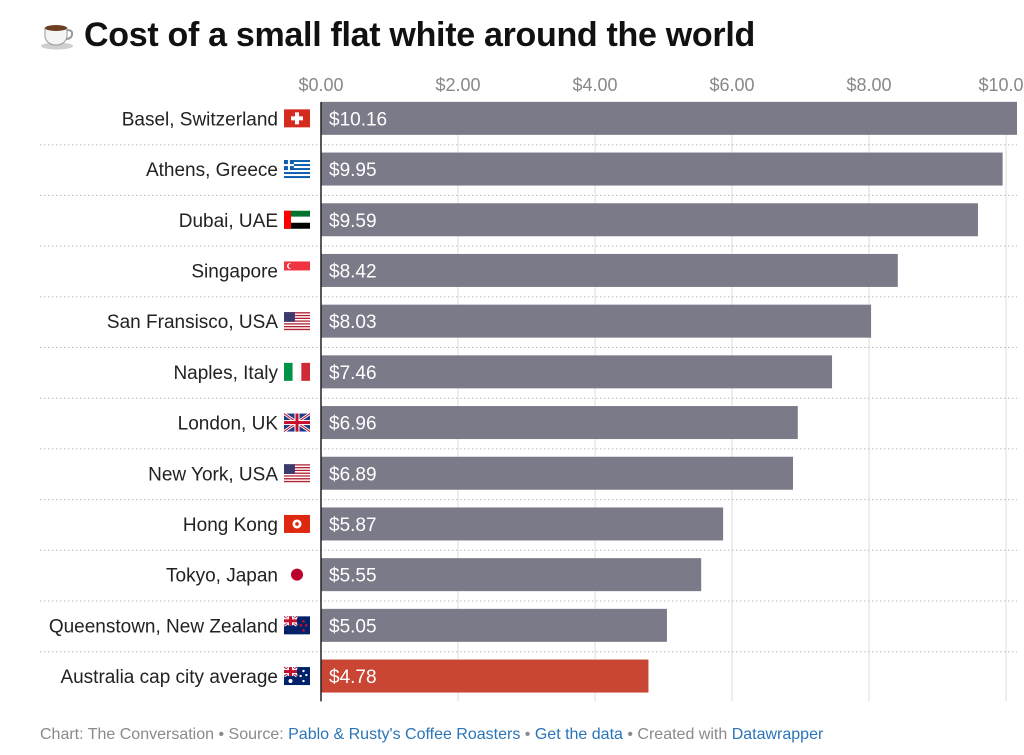  What do you see at coordinates (578, 734) in the screenshot?
I see `get-data-link: Get the data` at bounding box center [578, 734].